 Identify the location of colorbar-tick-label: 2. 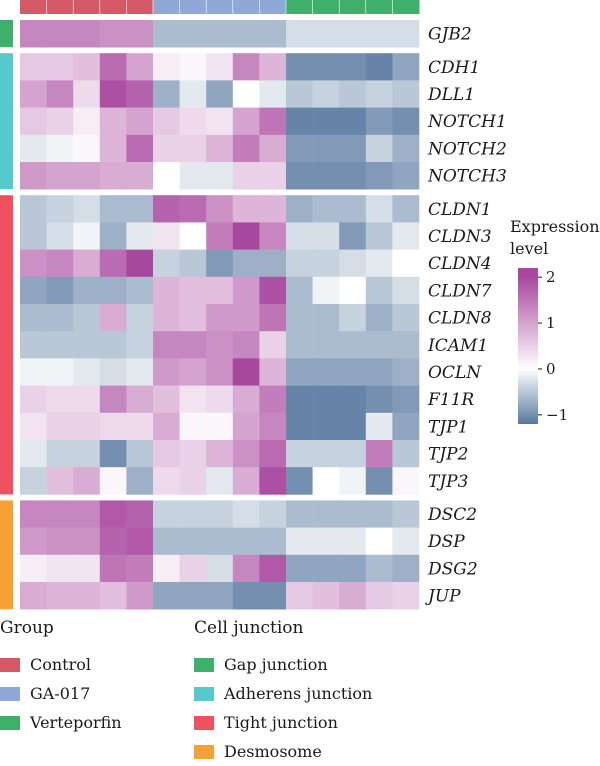
(551, 277).